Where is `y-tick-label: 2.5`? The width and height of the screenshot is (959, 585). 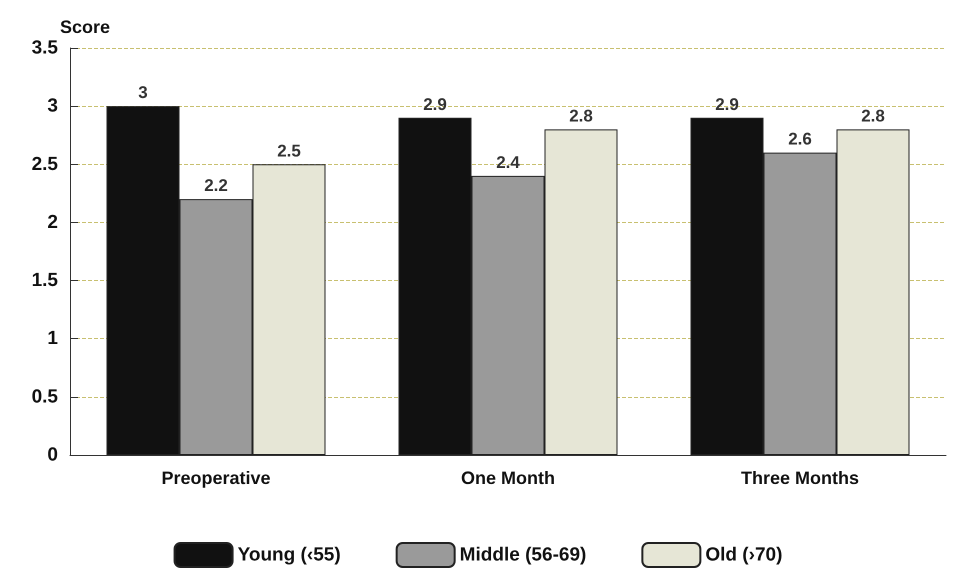 y-tick-label: 2.5 is located at coordinates (45, 164).